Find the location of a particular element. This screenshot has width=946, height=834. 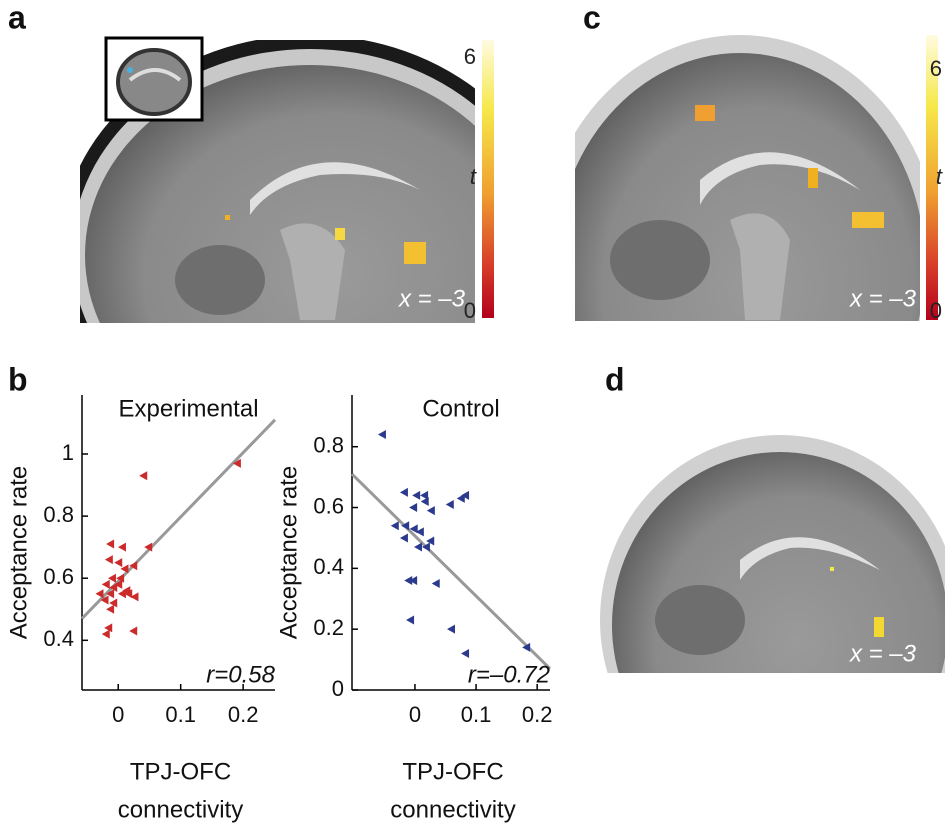

annotation: r=0.58 is located at coordinates (240, 674).